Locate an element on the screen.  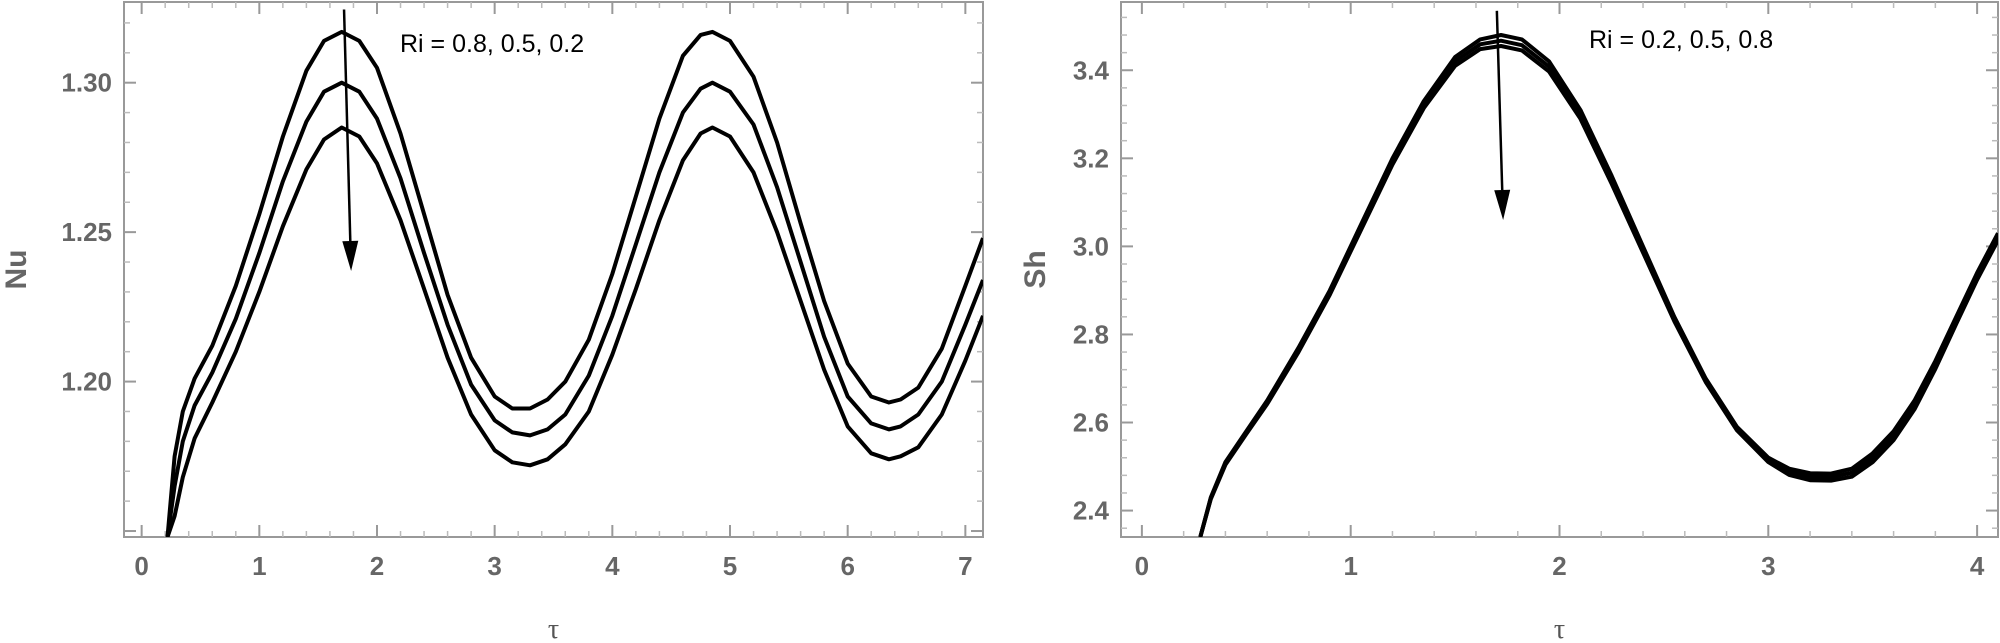
y-tick-label: 3.0 is located at coordinates (1091, 246).